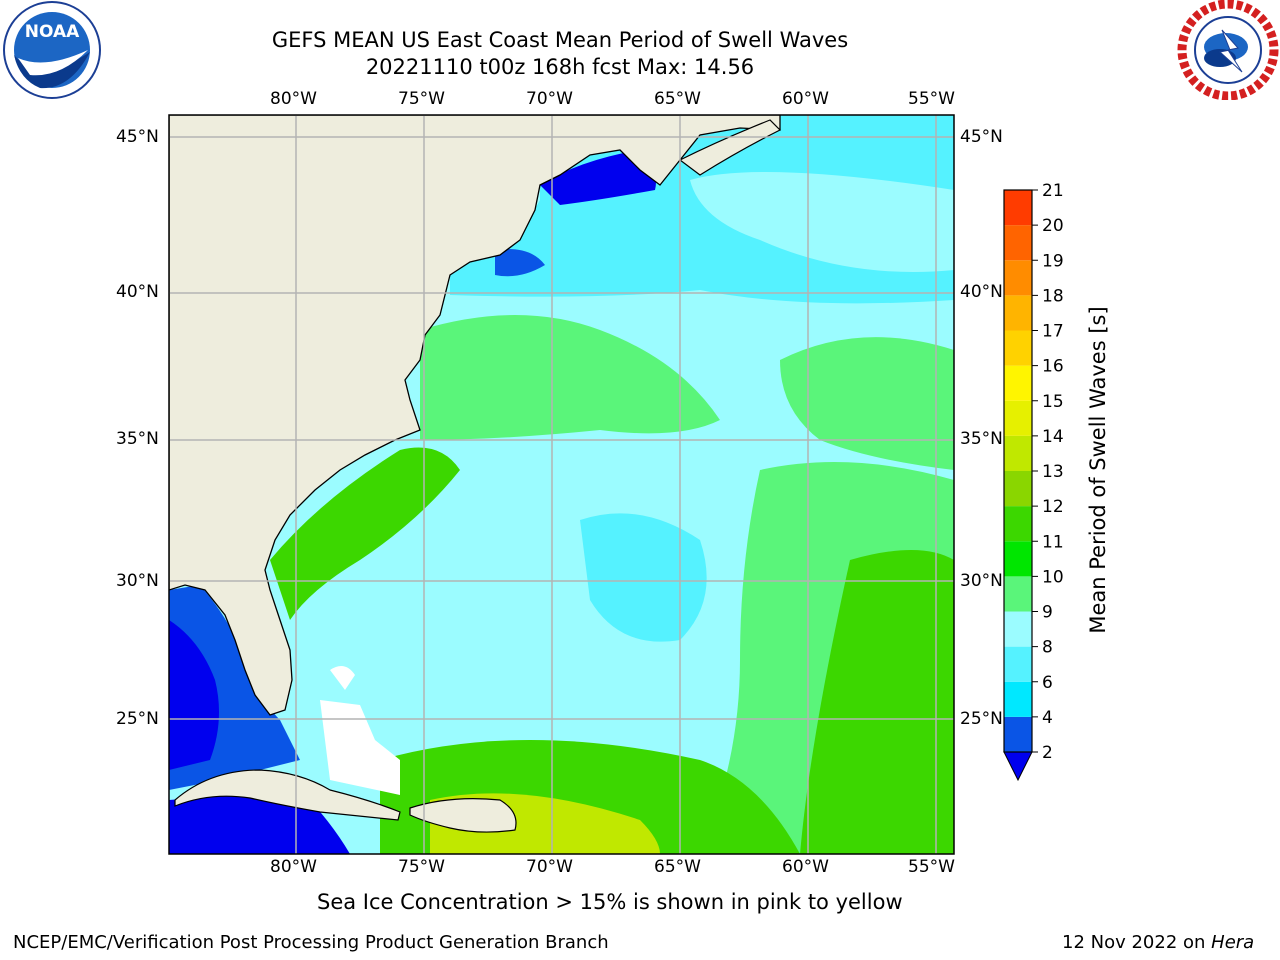 Image resolution: width=1280 pixels, height=960 pixels. What do you see at coordinates (137, 719) in the screenshot?
I see `lat-label-left-25n: 25°N` at bounding box center [137, 719].